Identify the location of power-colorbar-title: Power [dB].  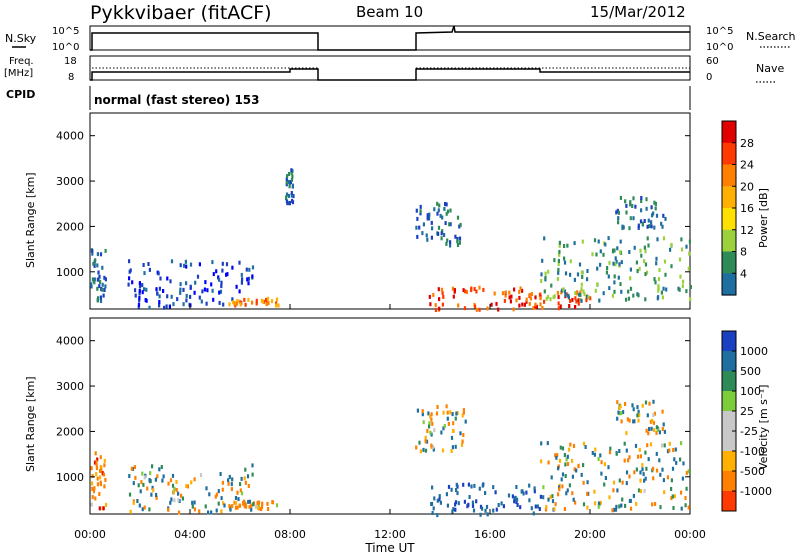
(763, 218).